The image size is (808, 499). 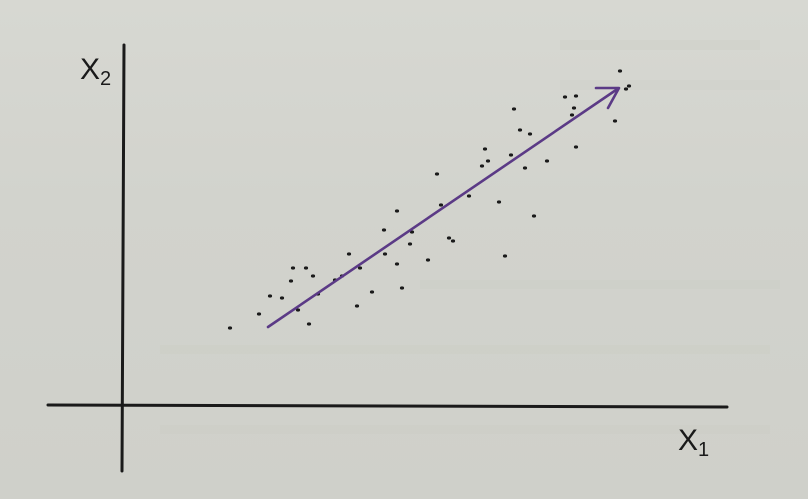 I want to click on y-axis-label-base: X, so click(x=90, y=69).